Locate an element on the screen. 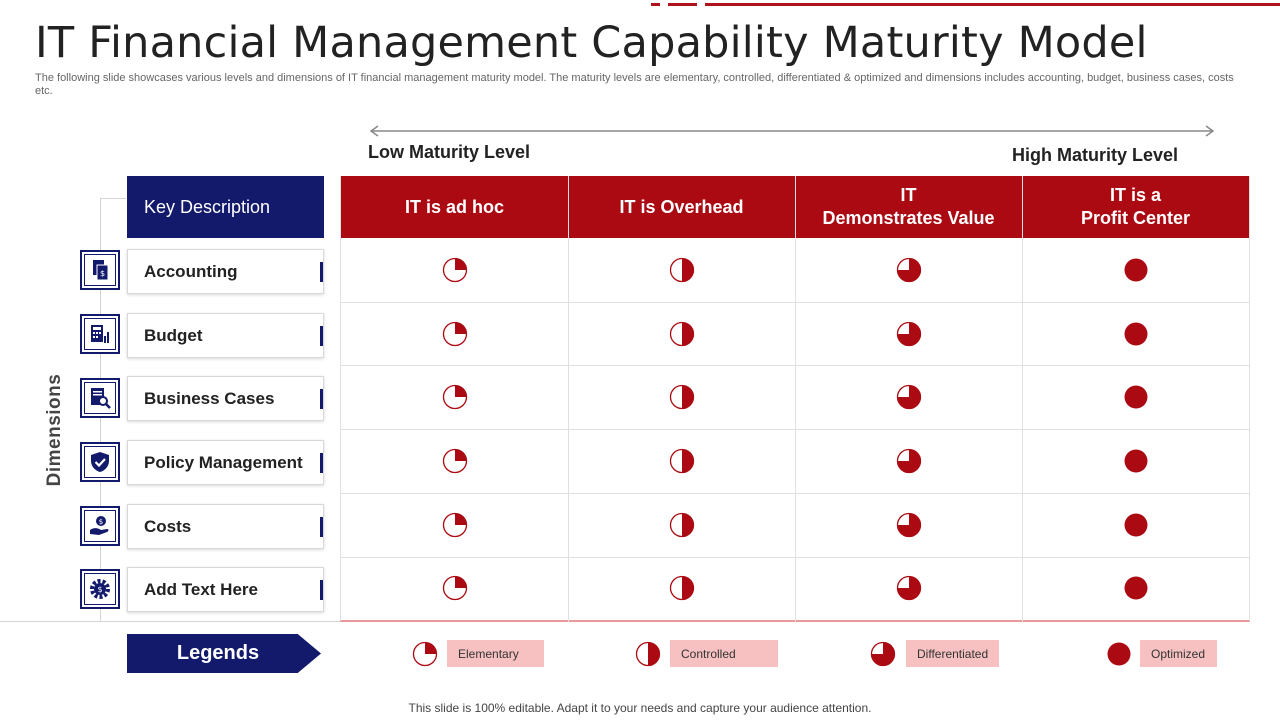 The width and height of the screenshot is (1280, 720). column-header-demonstrates-value: IT Demonstrates Value is located at coordinates (908, 207).